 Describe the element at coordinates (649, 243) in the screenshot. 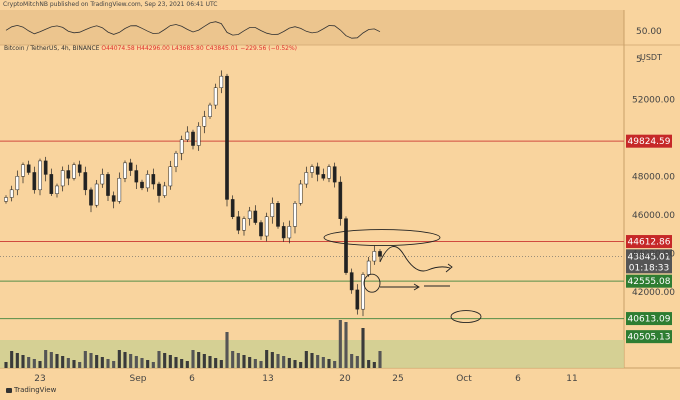

I see `level-label-1: 44612.86` at that location.